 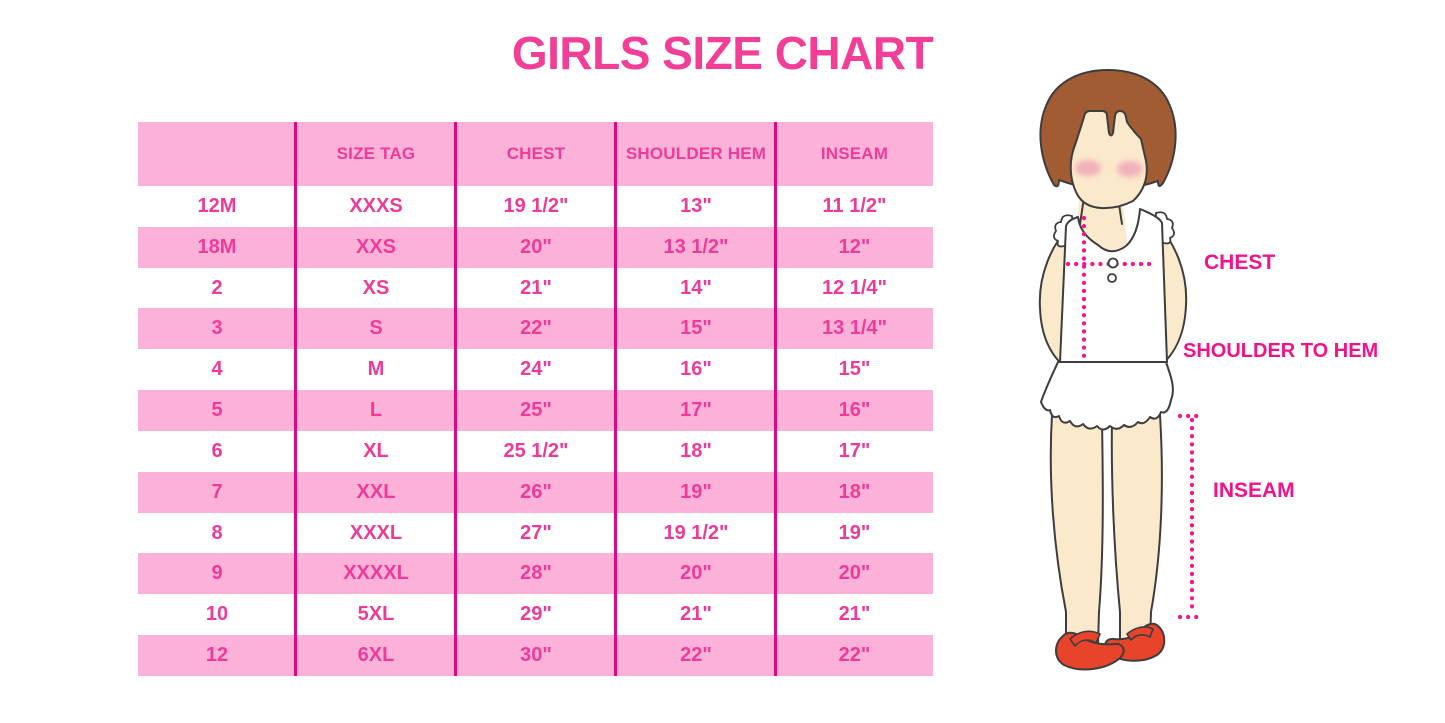 What do you see at coordinates (376, 246) in the screenshot?
I see `size-tag-cell: XXS` at bounding box center [376, 246].